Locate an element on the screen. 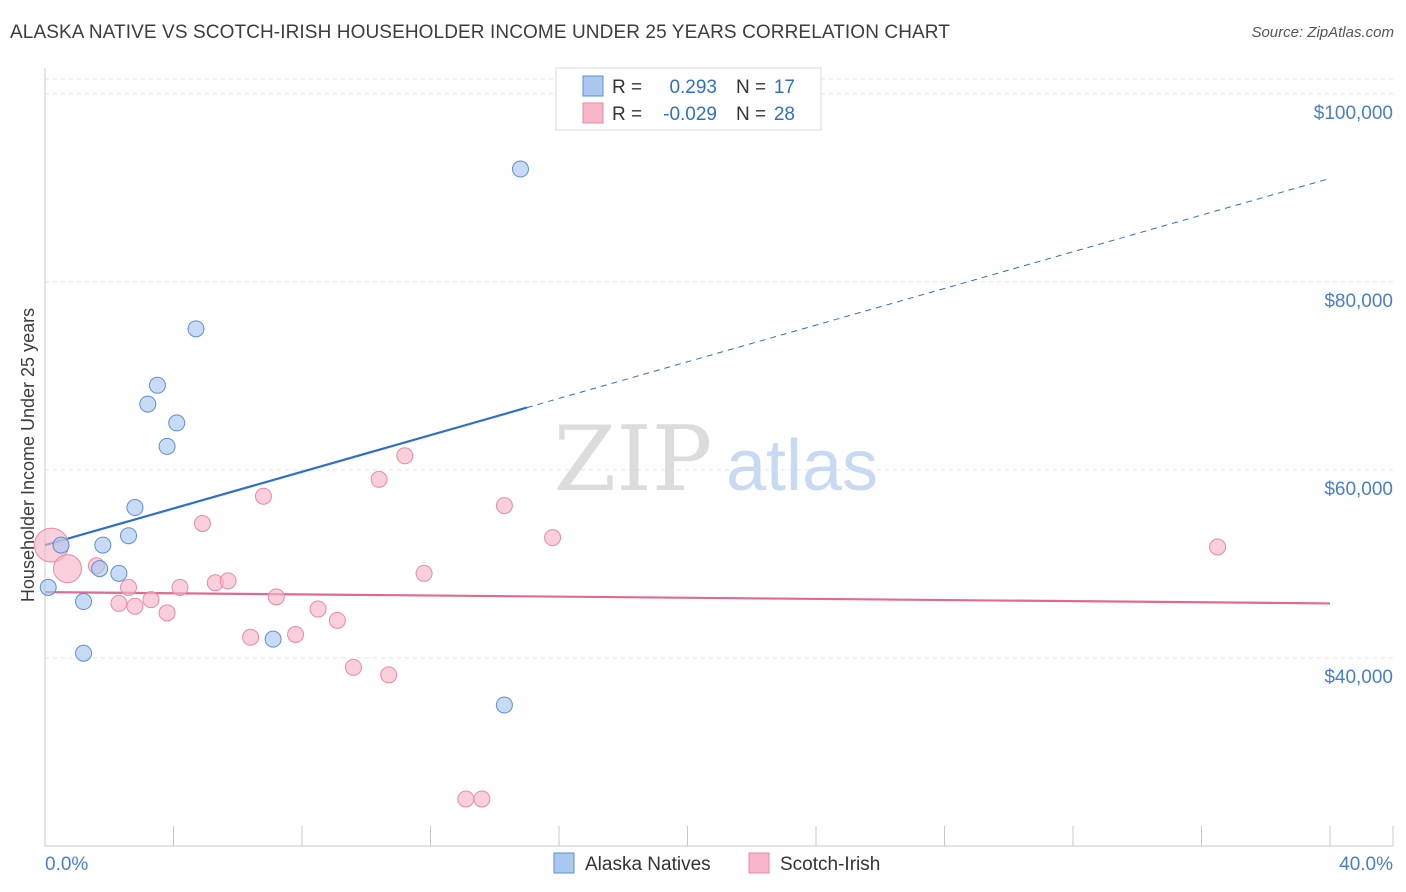 The image size is (1406, 892). watermark: ZIP atlas is located at coordinates (716, 459).